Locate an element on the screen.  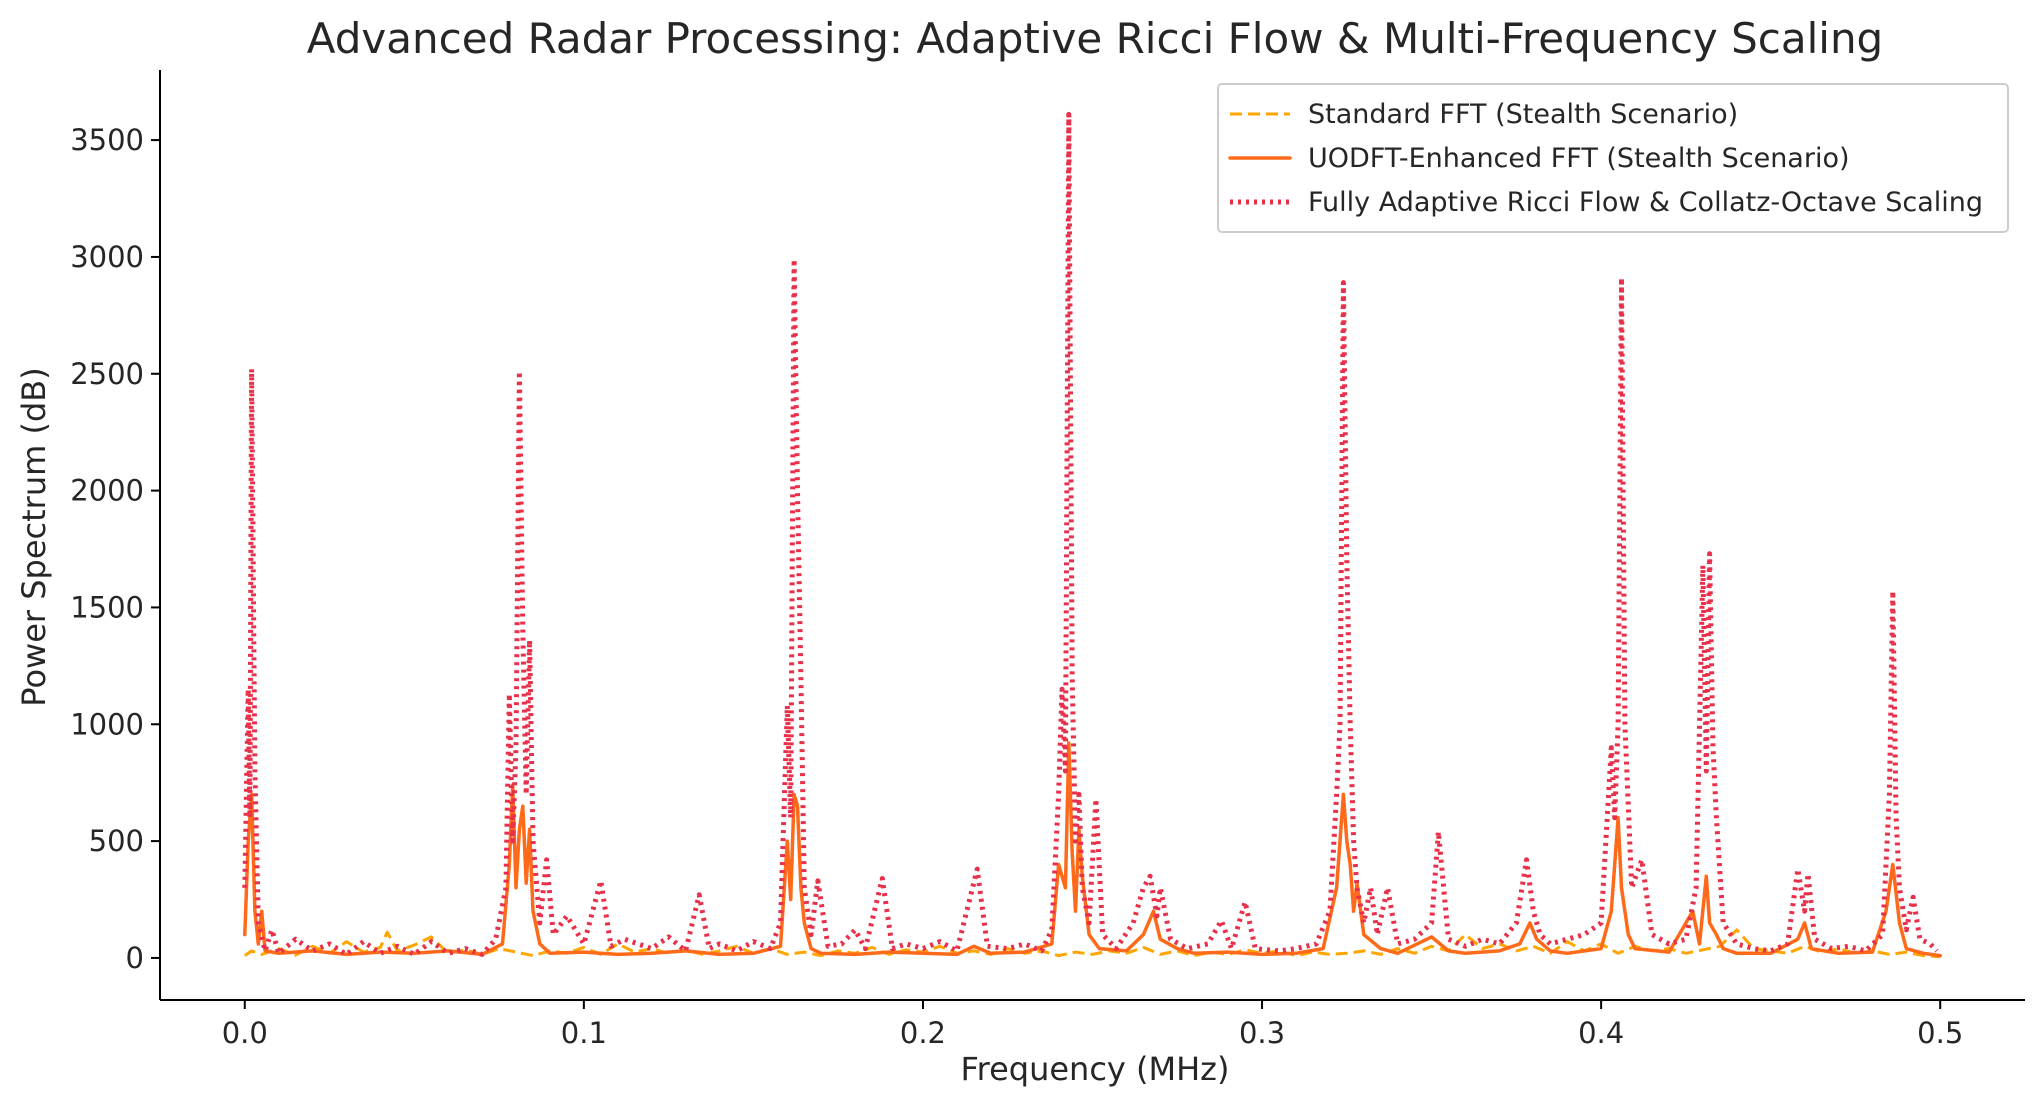
y-axis-label: Power Spectrum (dB) is located at coordinates (34, 536).